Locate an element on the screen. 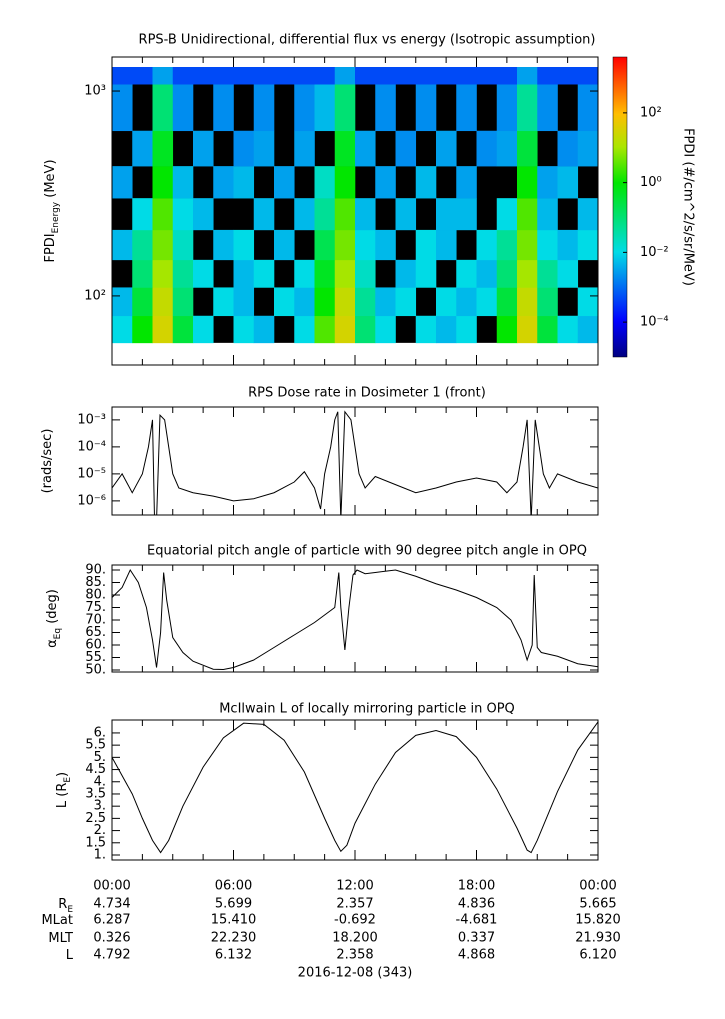 The width and height of the screenshot is (725, 1019). y-tick-label: 10³ is located at coordinates (95, 91).